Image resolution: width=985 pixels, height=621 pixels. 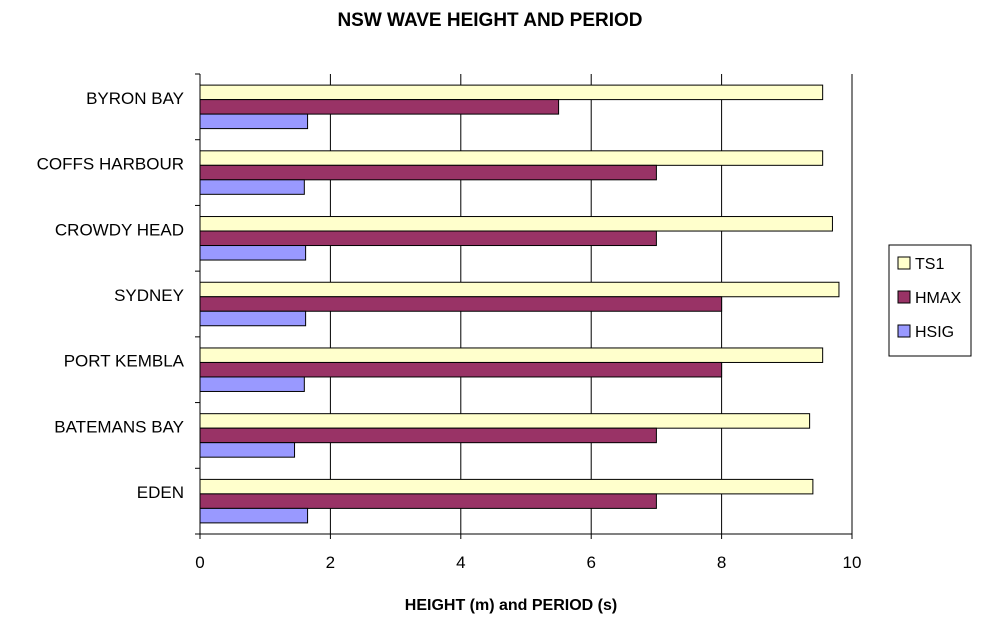 I want to click on category-label: SYDNEY, so click(x=149, y=295).